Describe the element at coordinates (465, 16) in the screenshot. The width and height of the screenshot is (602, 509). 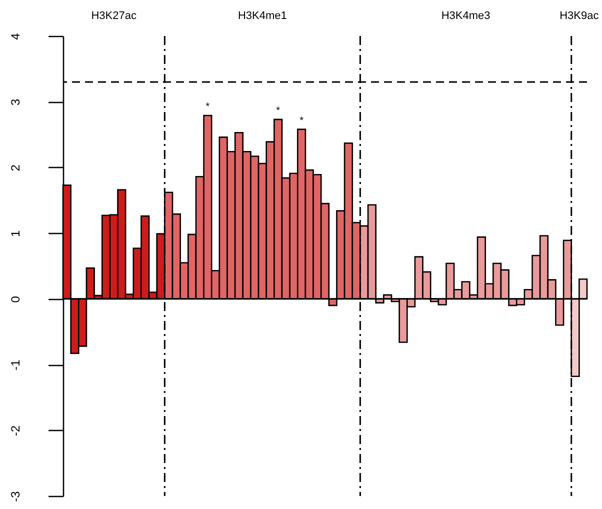
I see `text: H3K4me3` at that location.